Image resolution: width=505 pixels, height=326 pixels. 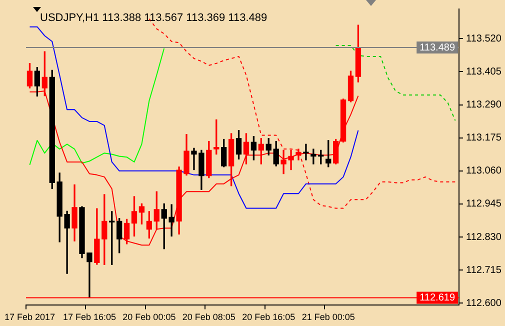 What do you see at coordinates (438, 48) in the screenshot?
I see `ref-line-label: 113.489` at bounding box center [438, 48].